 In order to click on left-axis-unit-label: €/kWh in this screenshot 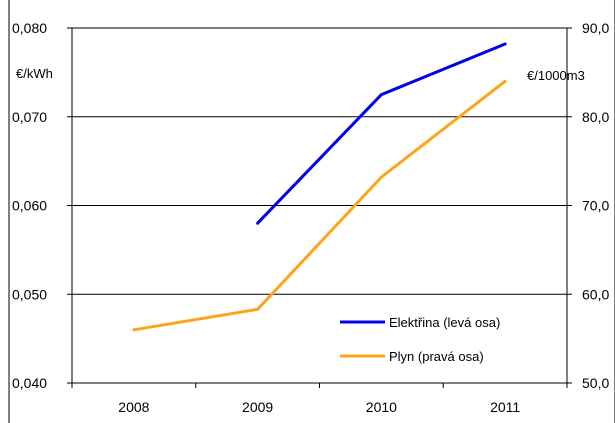, I will do `click(34, 73)`.